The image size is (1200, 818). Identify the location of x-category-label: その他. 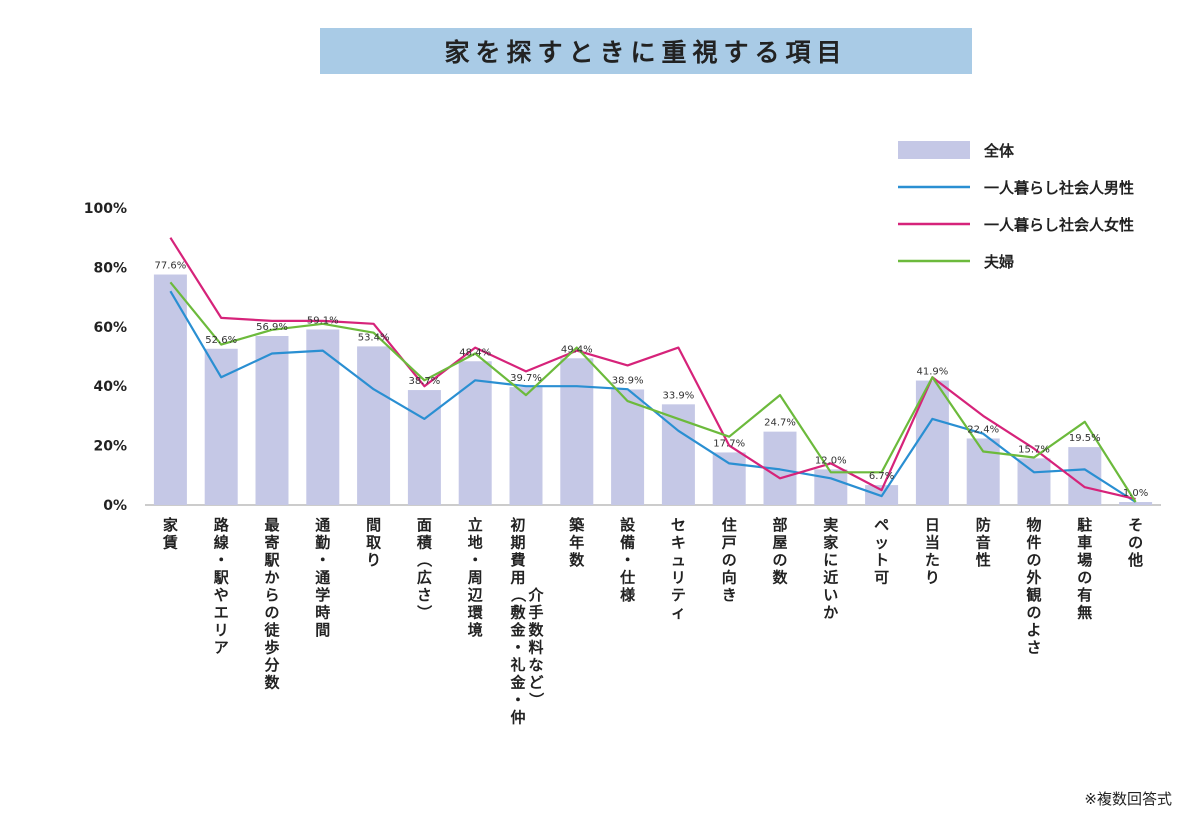
(1135, 542).